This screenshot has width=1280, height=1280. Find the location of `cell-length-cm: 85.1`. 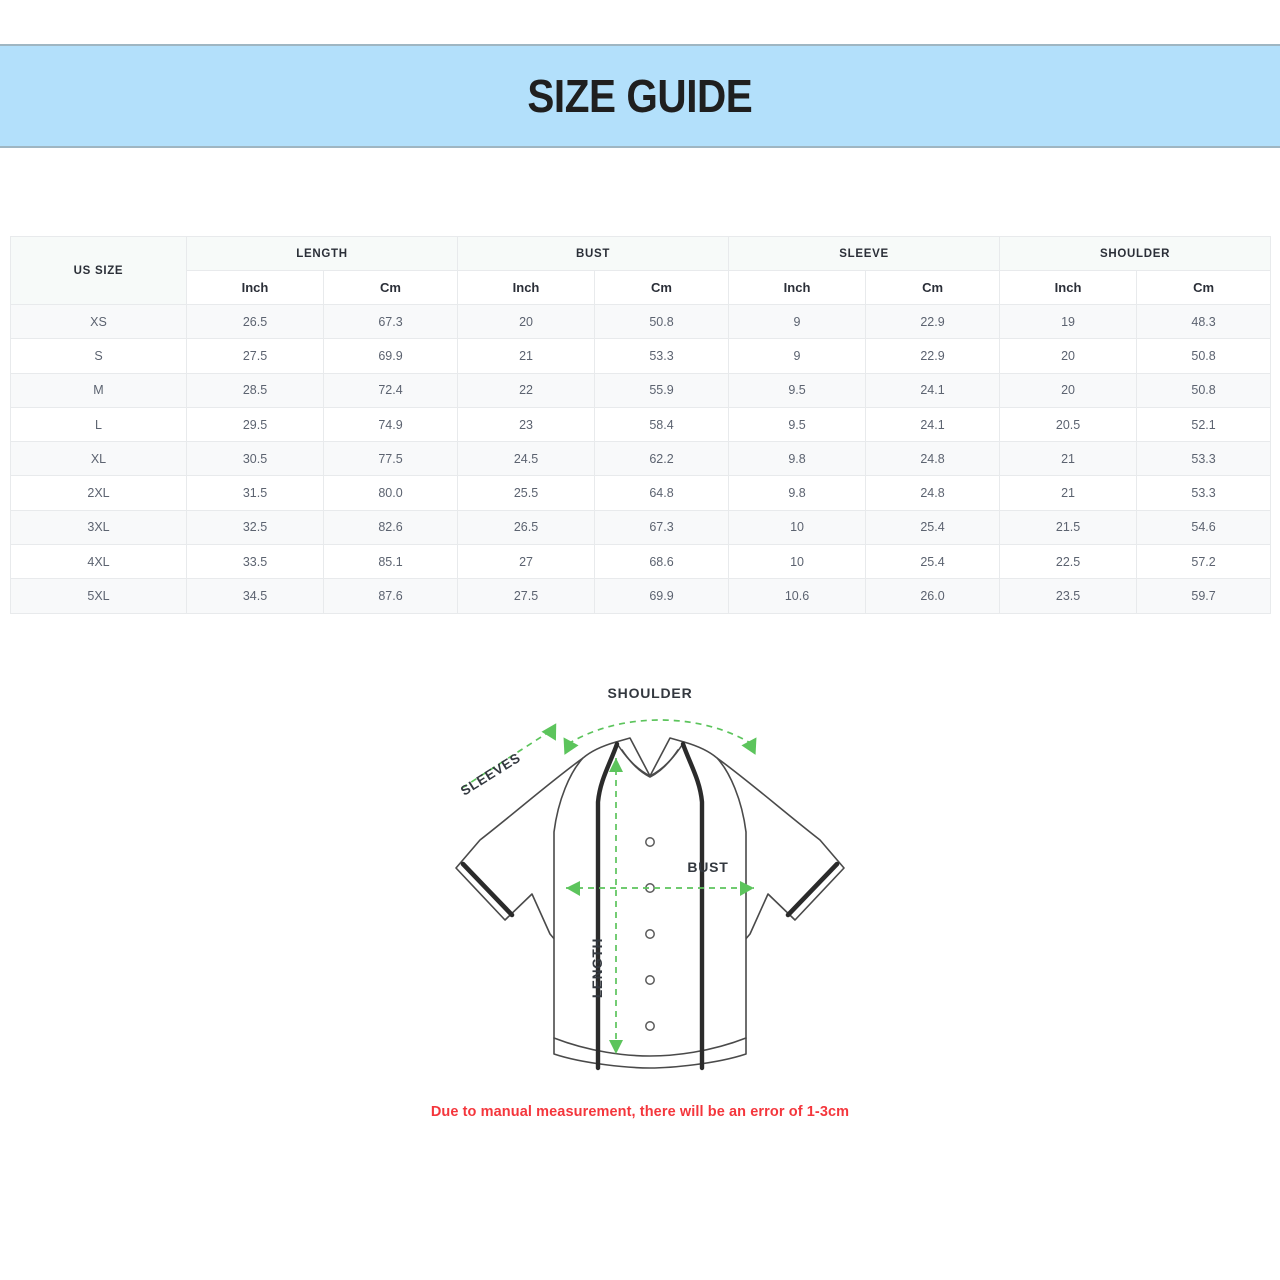

cell-length-cm: 85.1 is located at coordinates (390, 562).